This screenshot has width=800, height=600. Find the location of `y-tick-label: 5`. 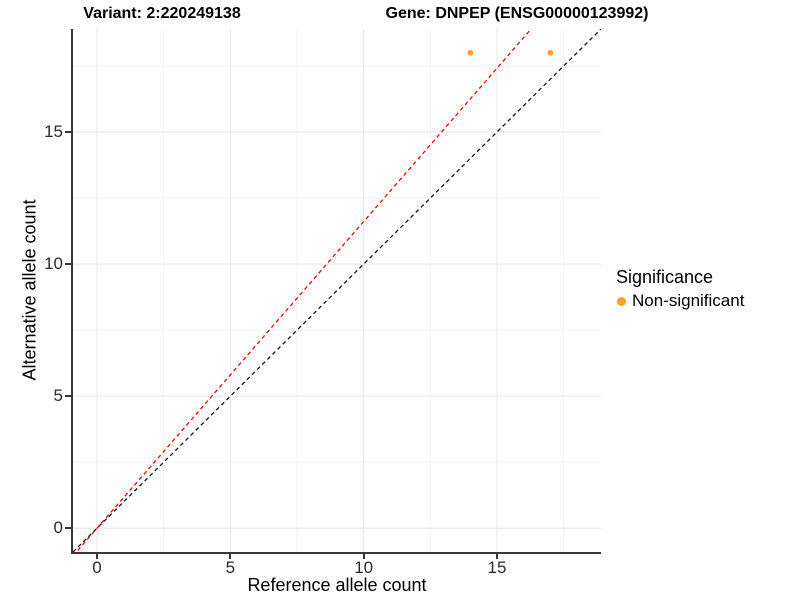

y-tick-label: 5 is located at coordinates (58, 396).